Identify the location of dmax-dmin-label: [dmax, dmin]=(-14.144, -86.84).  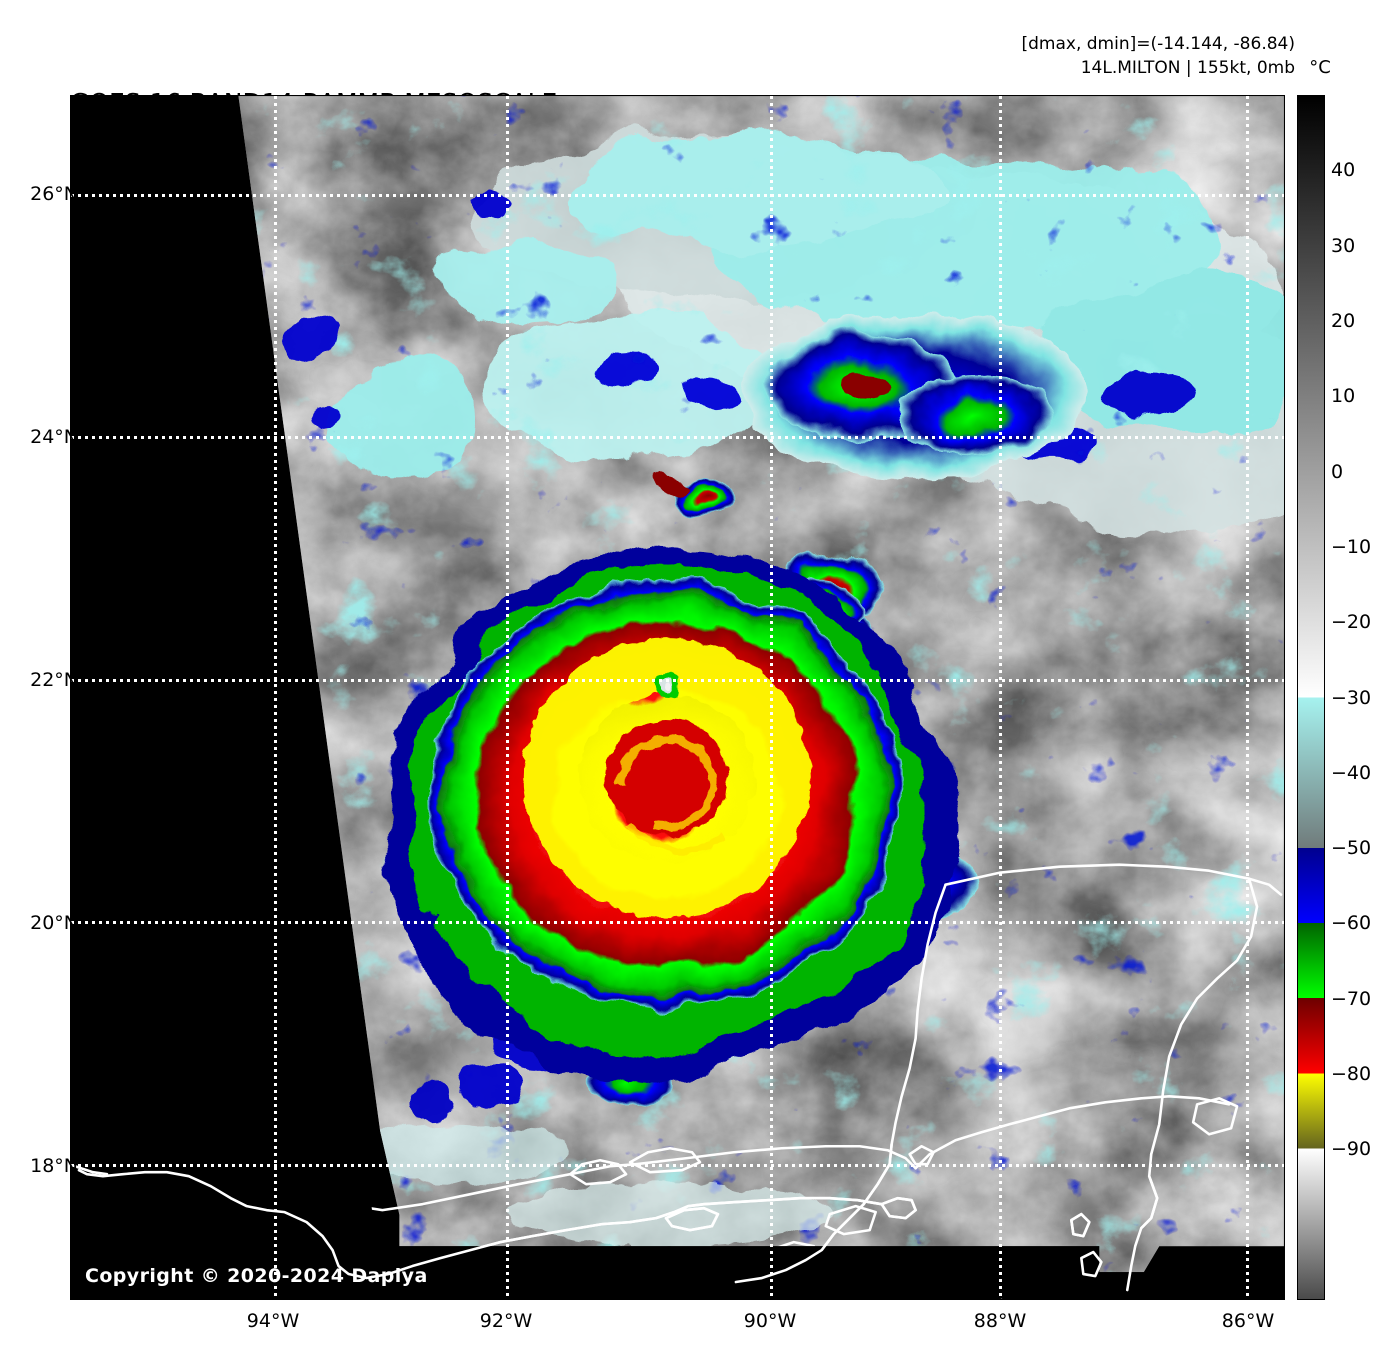
(1158, 44).